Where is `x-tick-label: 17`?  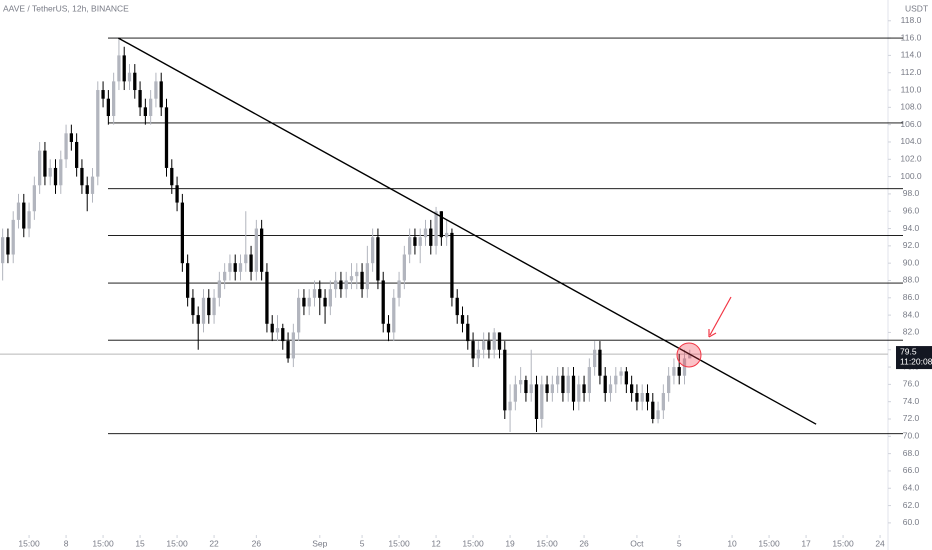
x-tick-label: 17 is located at coordinates (806, 543).